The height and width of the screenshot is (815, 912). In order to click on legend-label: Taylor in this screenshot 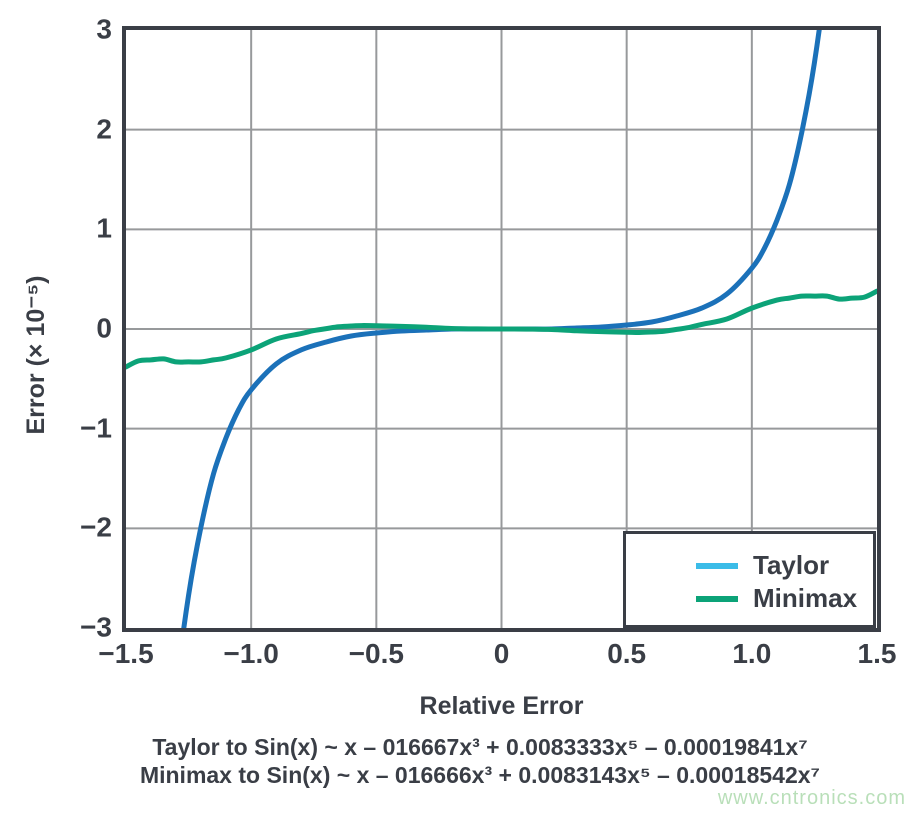, I will do `click(791, 565)`.